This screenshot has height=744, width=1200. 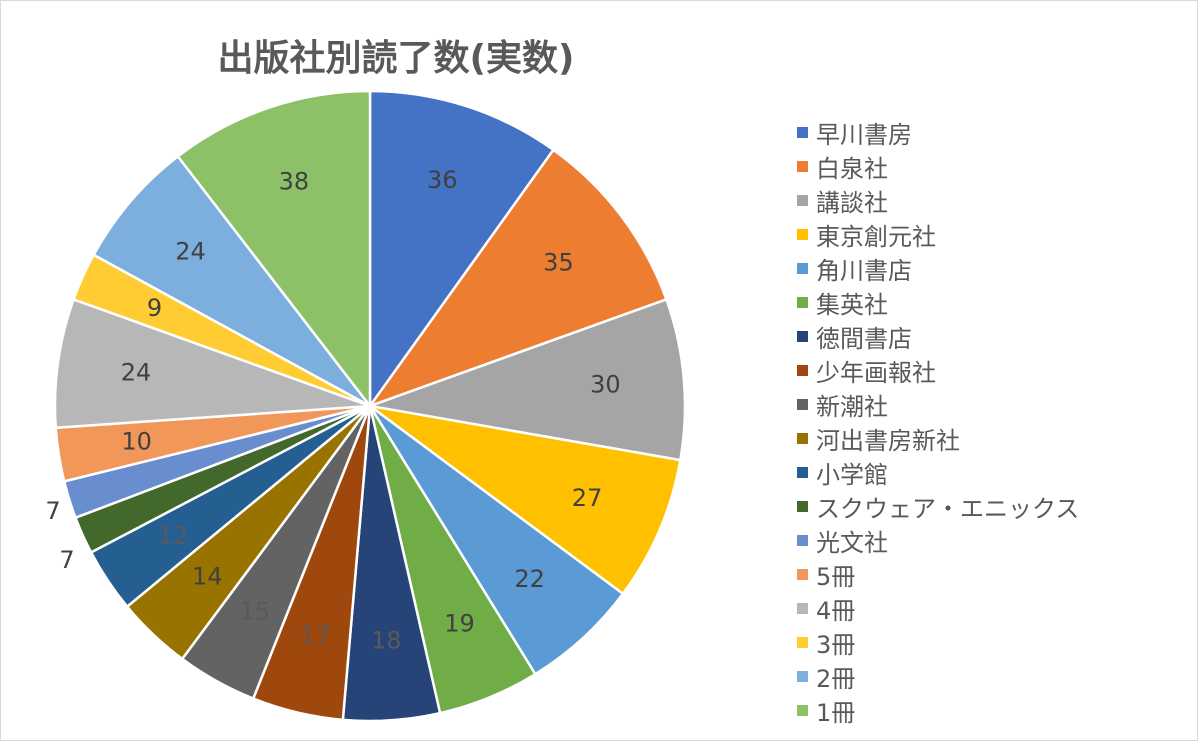 I want to click on legend-label: 1冊, so click(x=836, y=712).